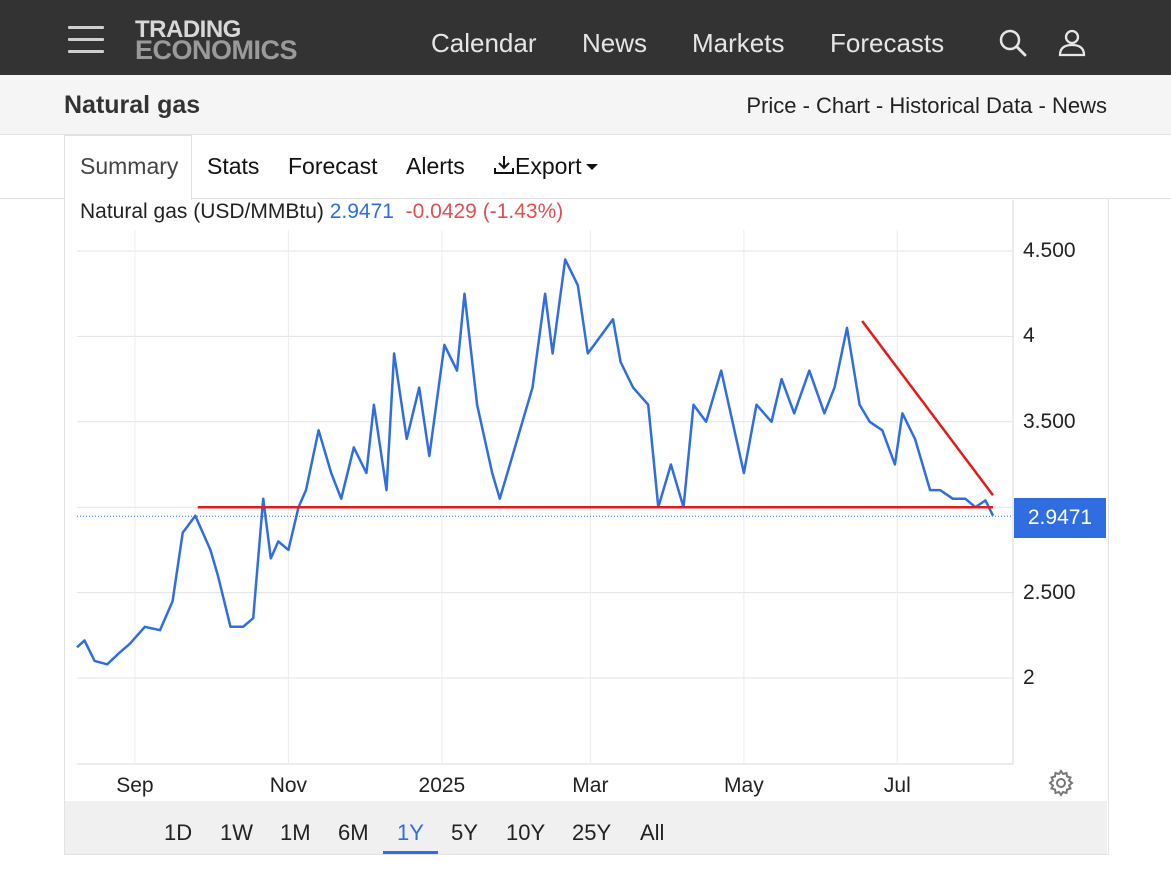 Image resolution: width=1171 pixels, height=874 pixels. I want to click on link-price: Price, so click(771, 105).